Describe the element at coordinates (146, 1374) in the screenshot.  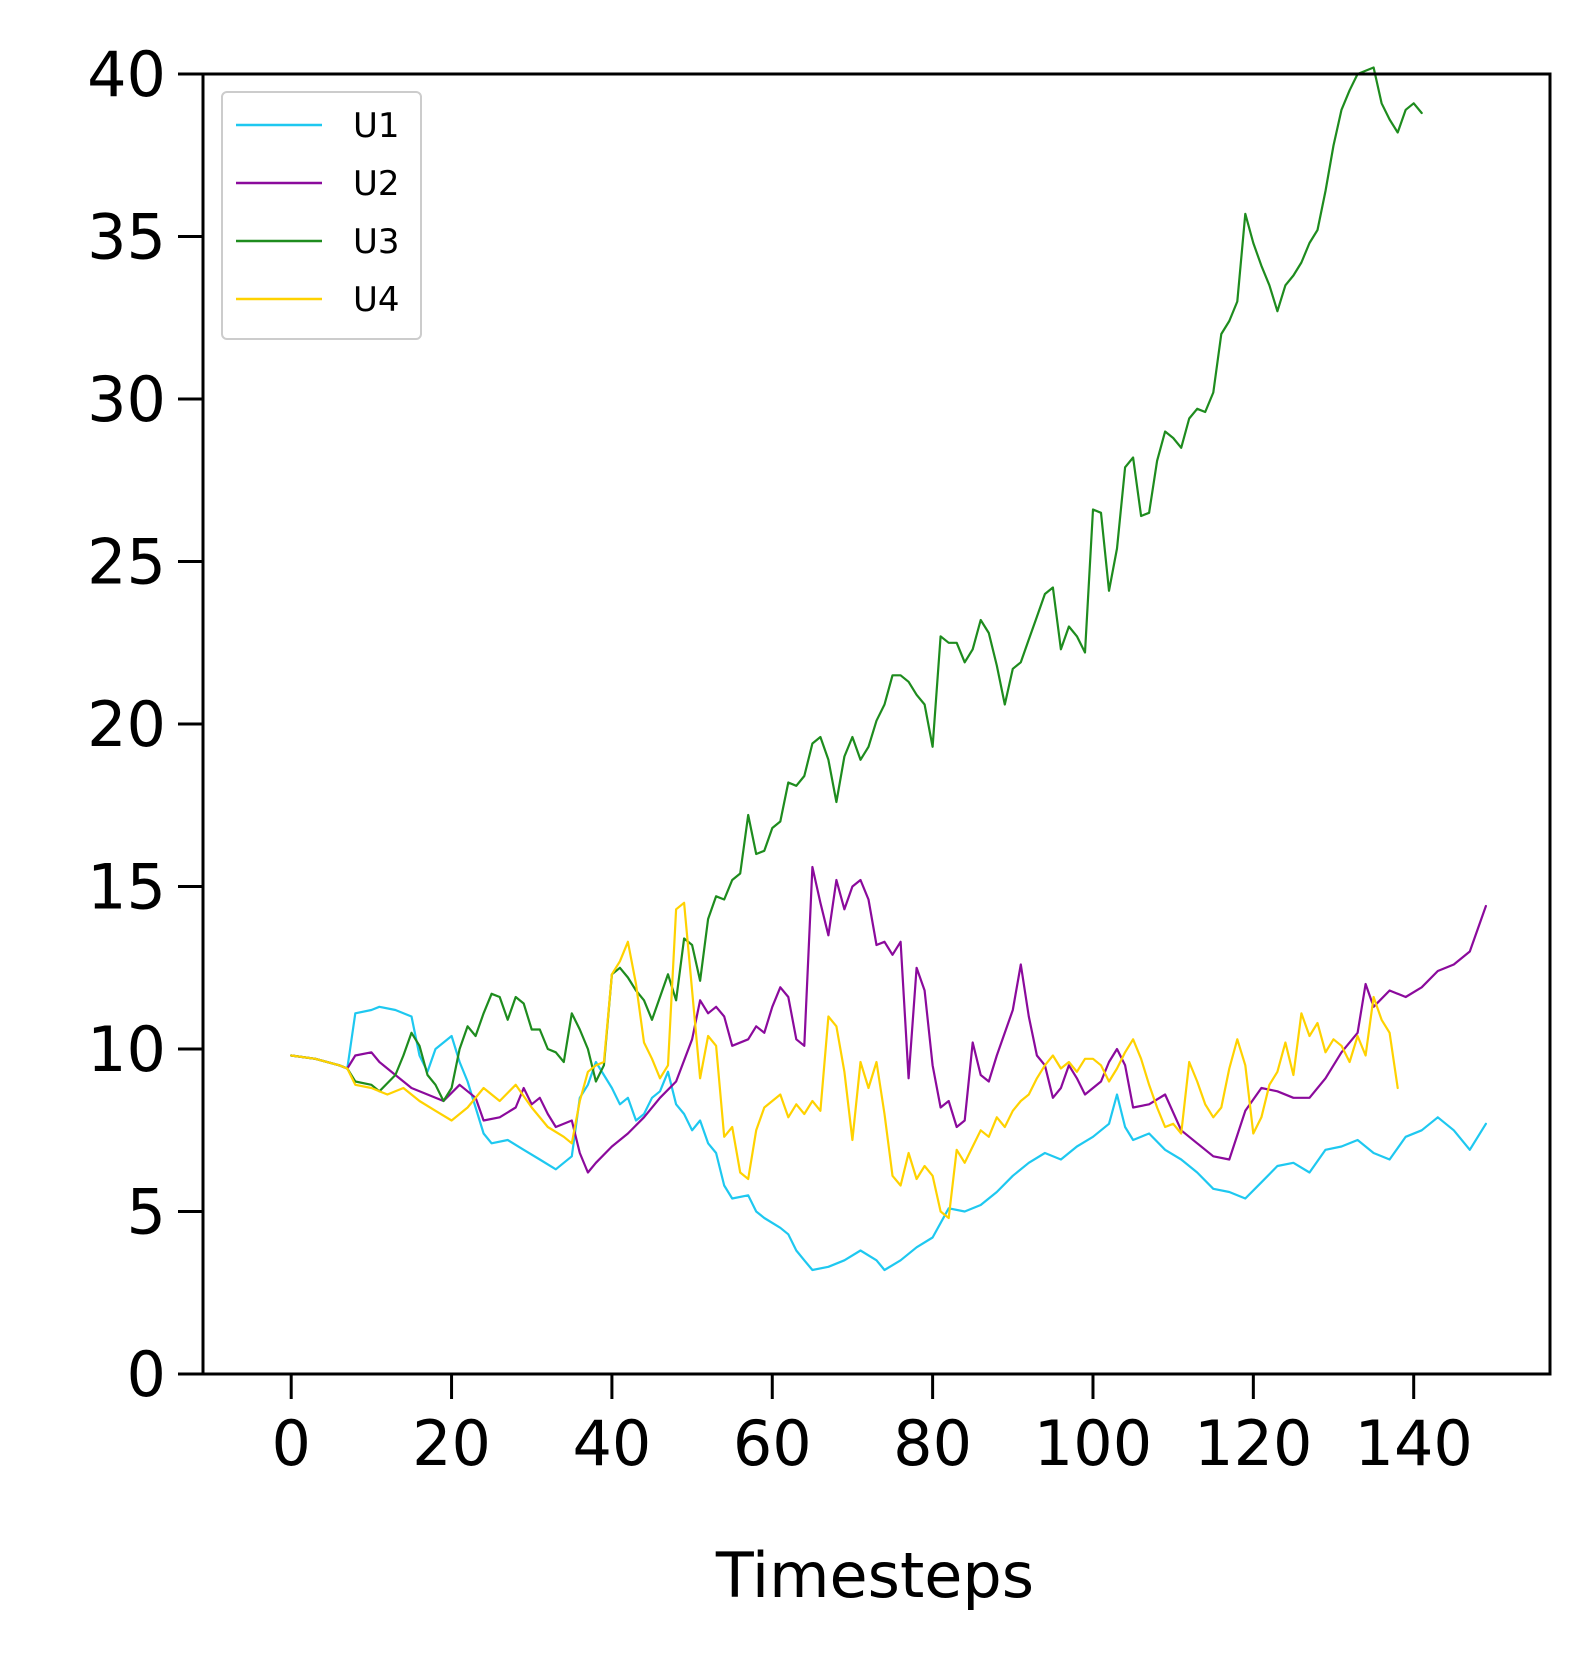
I see `y-tick-label: 0` at that location.